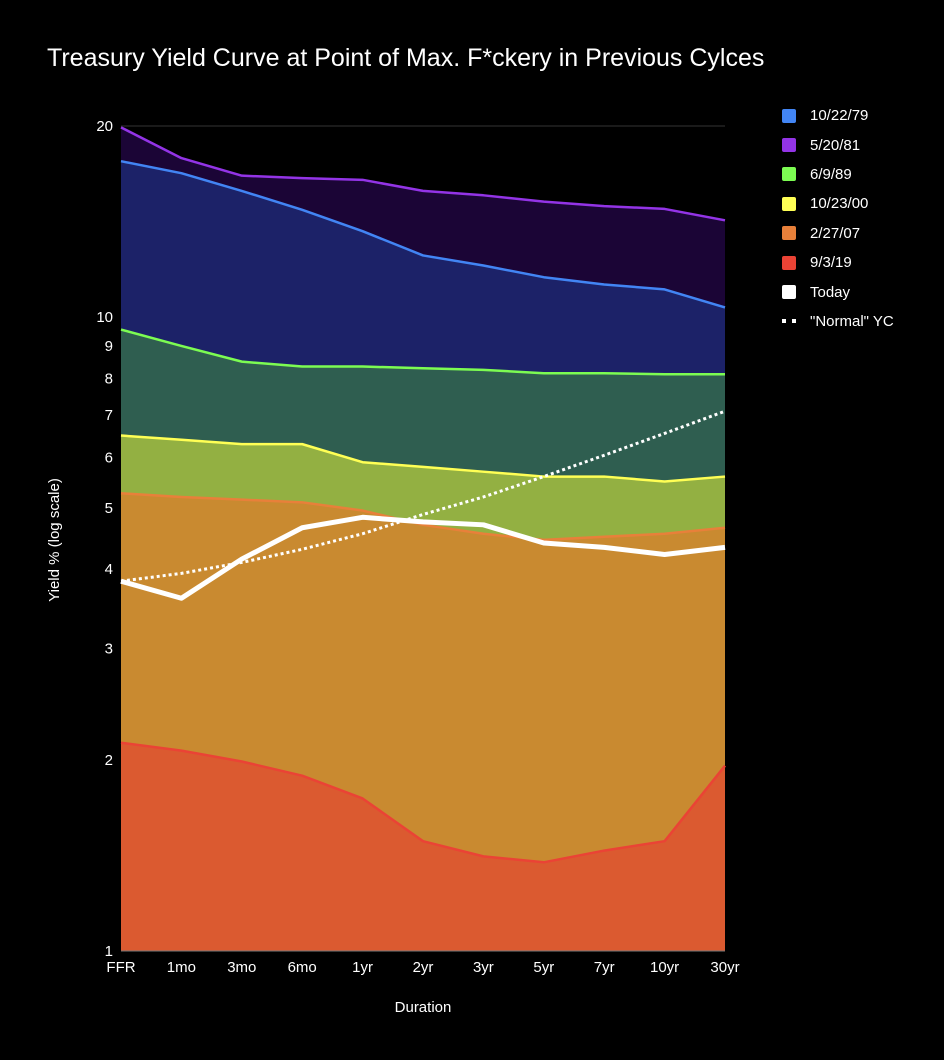 The image size is (944, 1060). I want to click on legend-item: 5/20/81, so click(838, 144).